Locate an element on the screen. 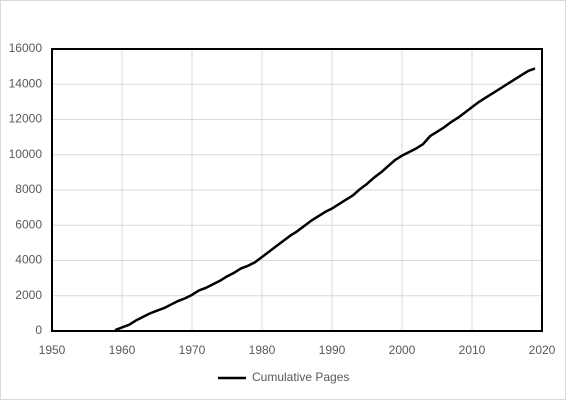  x-tick-label: 2020 is located at coordinates (542, 350).